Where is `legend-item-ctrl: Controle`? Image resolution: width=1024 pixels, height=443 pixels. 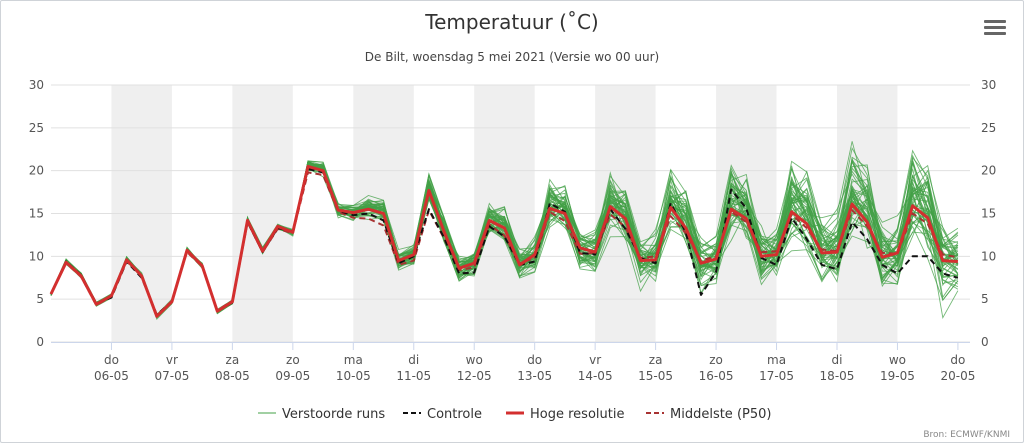 legend-item-ctrl: Controle is located at coordinates (454, 414).